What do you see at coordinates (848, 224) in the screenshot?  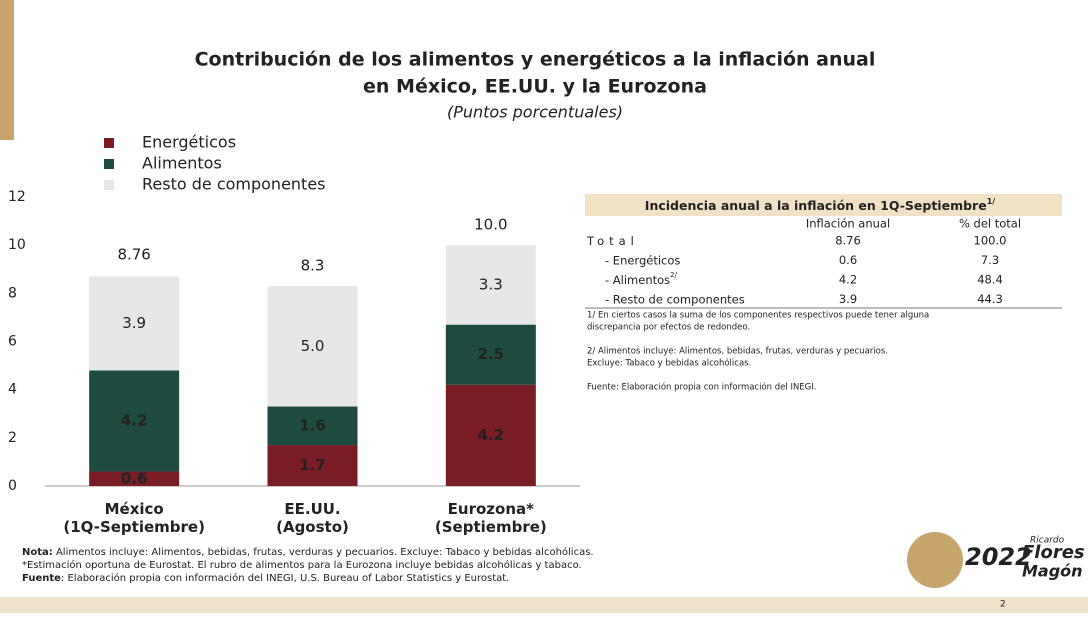 I see `table-col-header: Inflación anual` at bounding box center [848, 224].